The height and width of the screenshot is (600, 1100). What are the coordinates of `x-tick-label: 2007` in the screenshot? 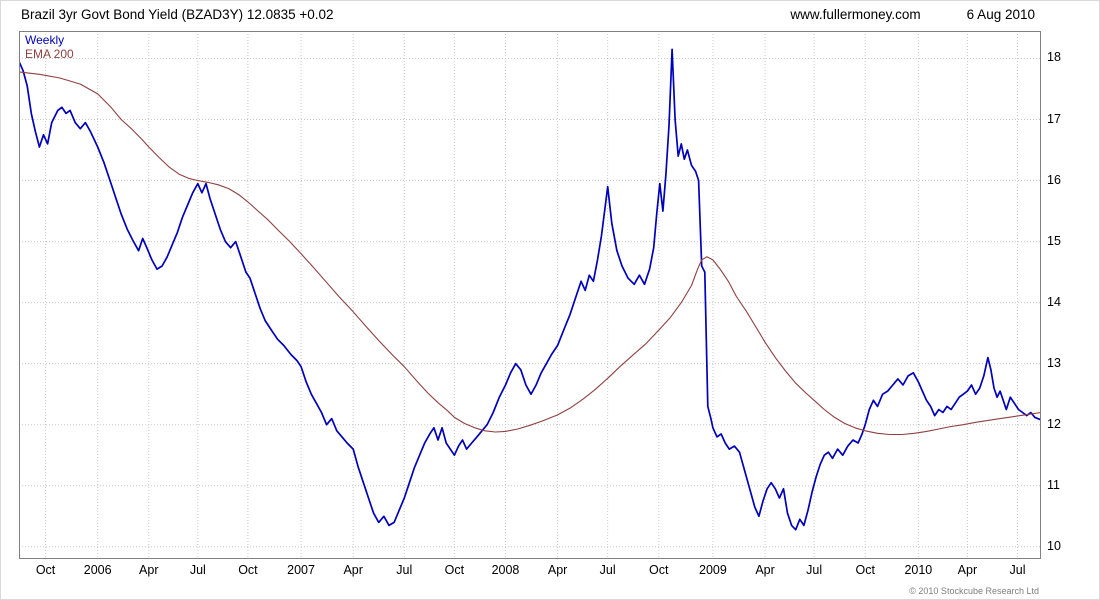 It's located at (301, 570).